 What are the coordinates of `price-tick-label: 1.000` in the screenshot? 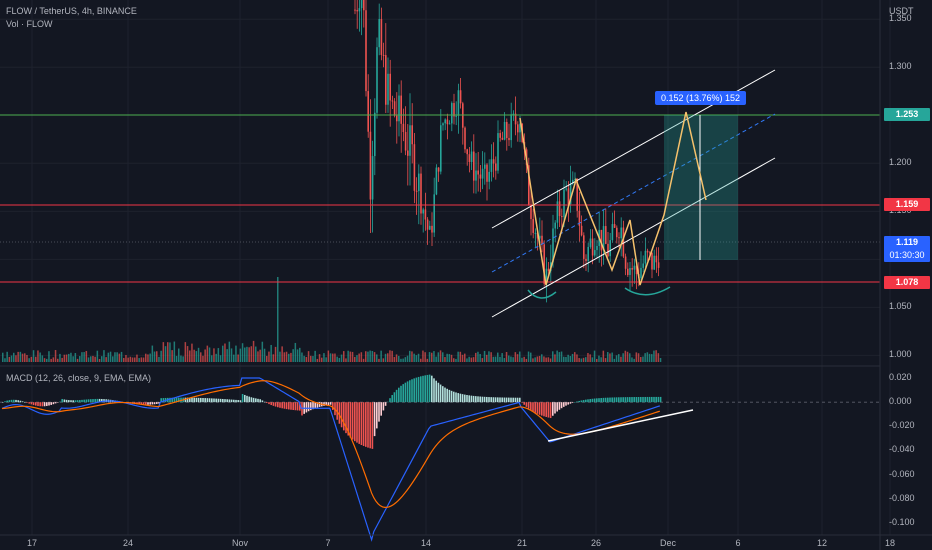 It's located at (900, 354).